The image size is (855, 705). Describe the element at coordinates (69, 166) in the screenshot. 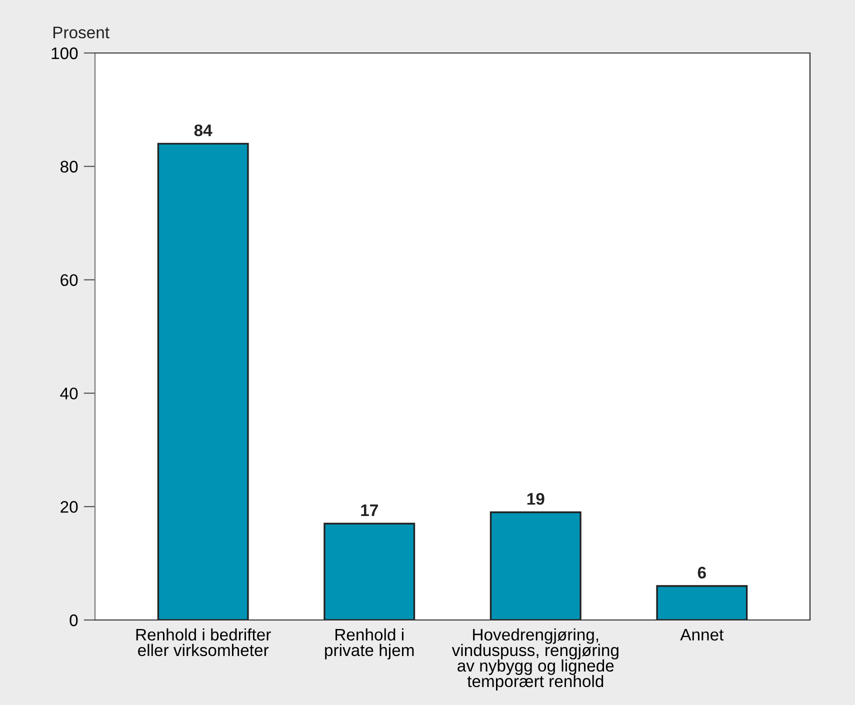

I see `y-tick-label: 80` at that location.